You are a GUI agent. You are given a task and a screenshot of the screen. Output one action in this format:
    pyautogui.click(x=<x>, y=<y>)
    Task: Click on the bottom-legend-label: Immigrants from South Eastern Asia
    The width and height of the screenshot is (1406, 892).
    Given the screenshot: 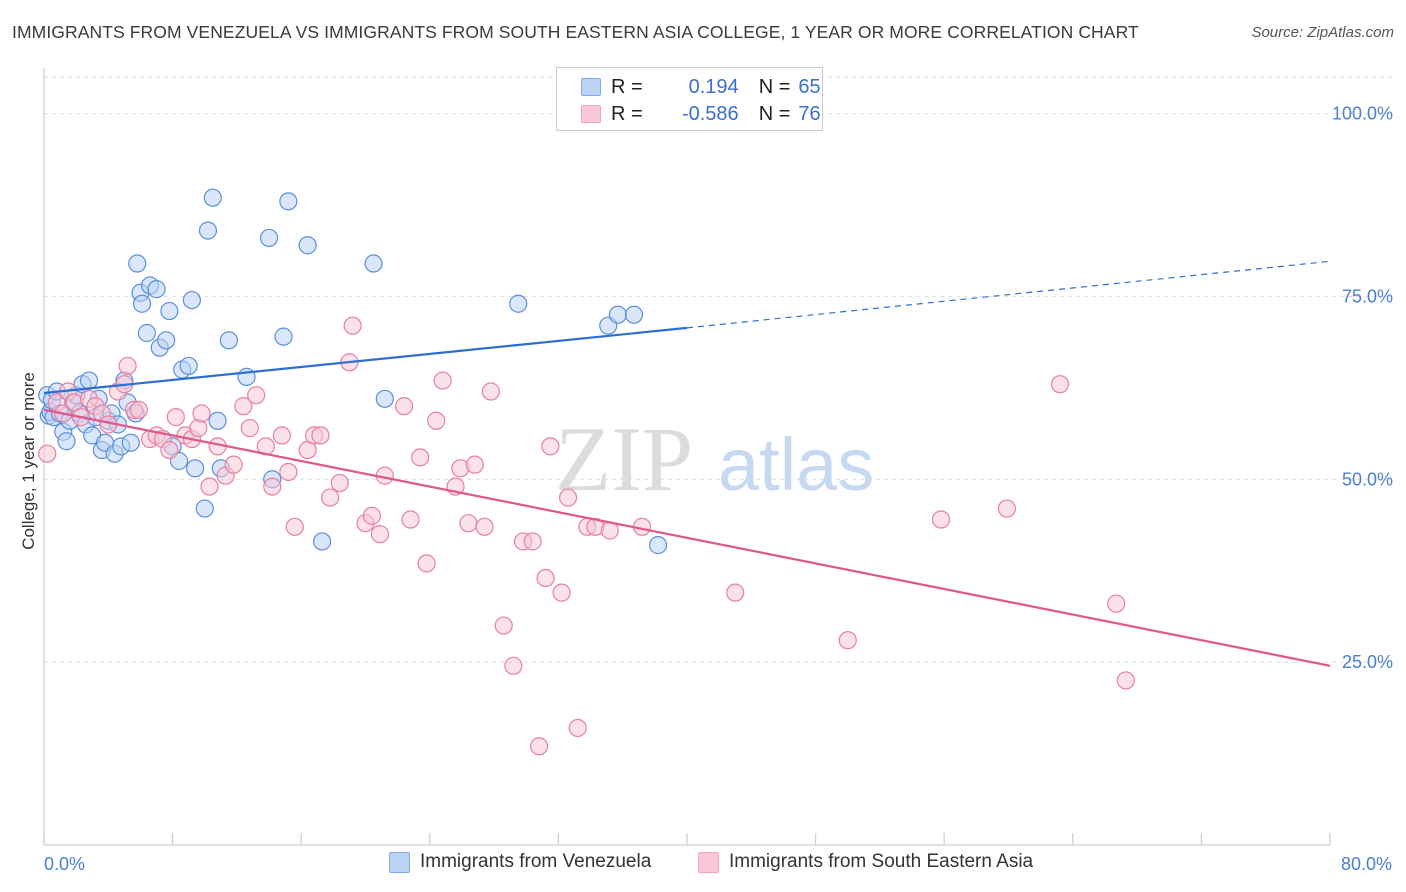 What is the action you would take?
    pyautogui.click(x=881, y=861)
    